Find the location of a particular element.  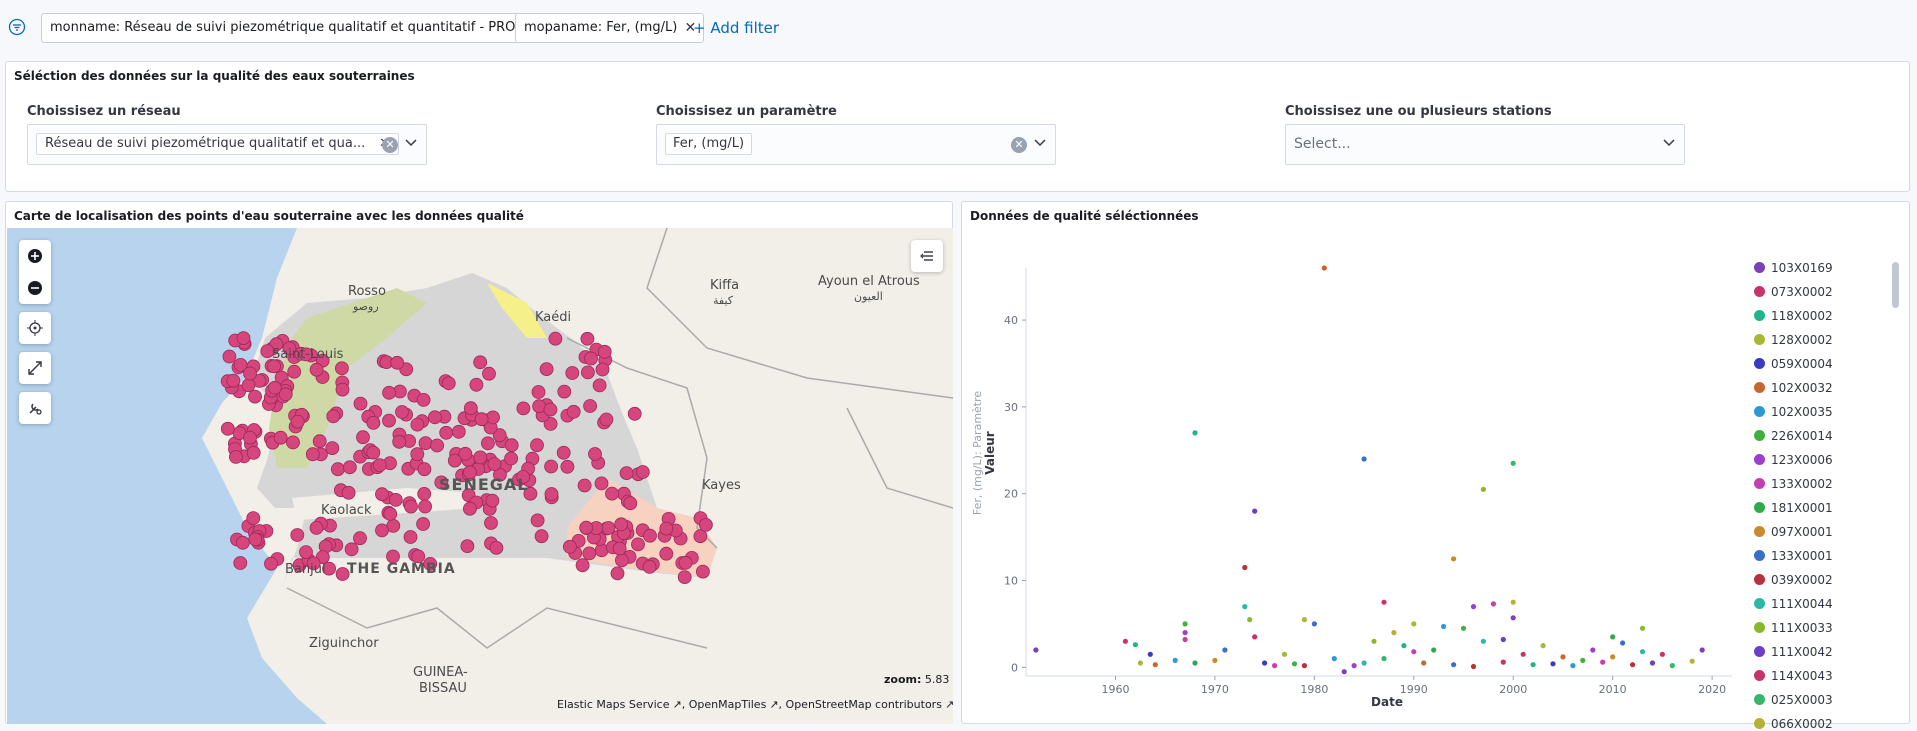

zoom-out-button is located at coordinates (35, 288).